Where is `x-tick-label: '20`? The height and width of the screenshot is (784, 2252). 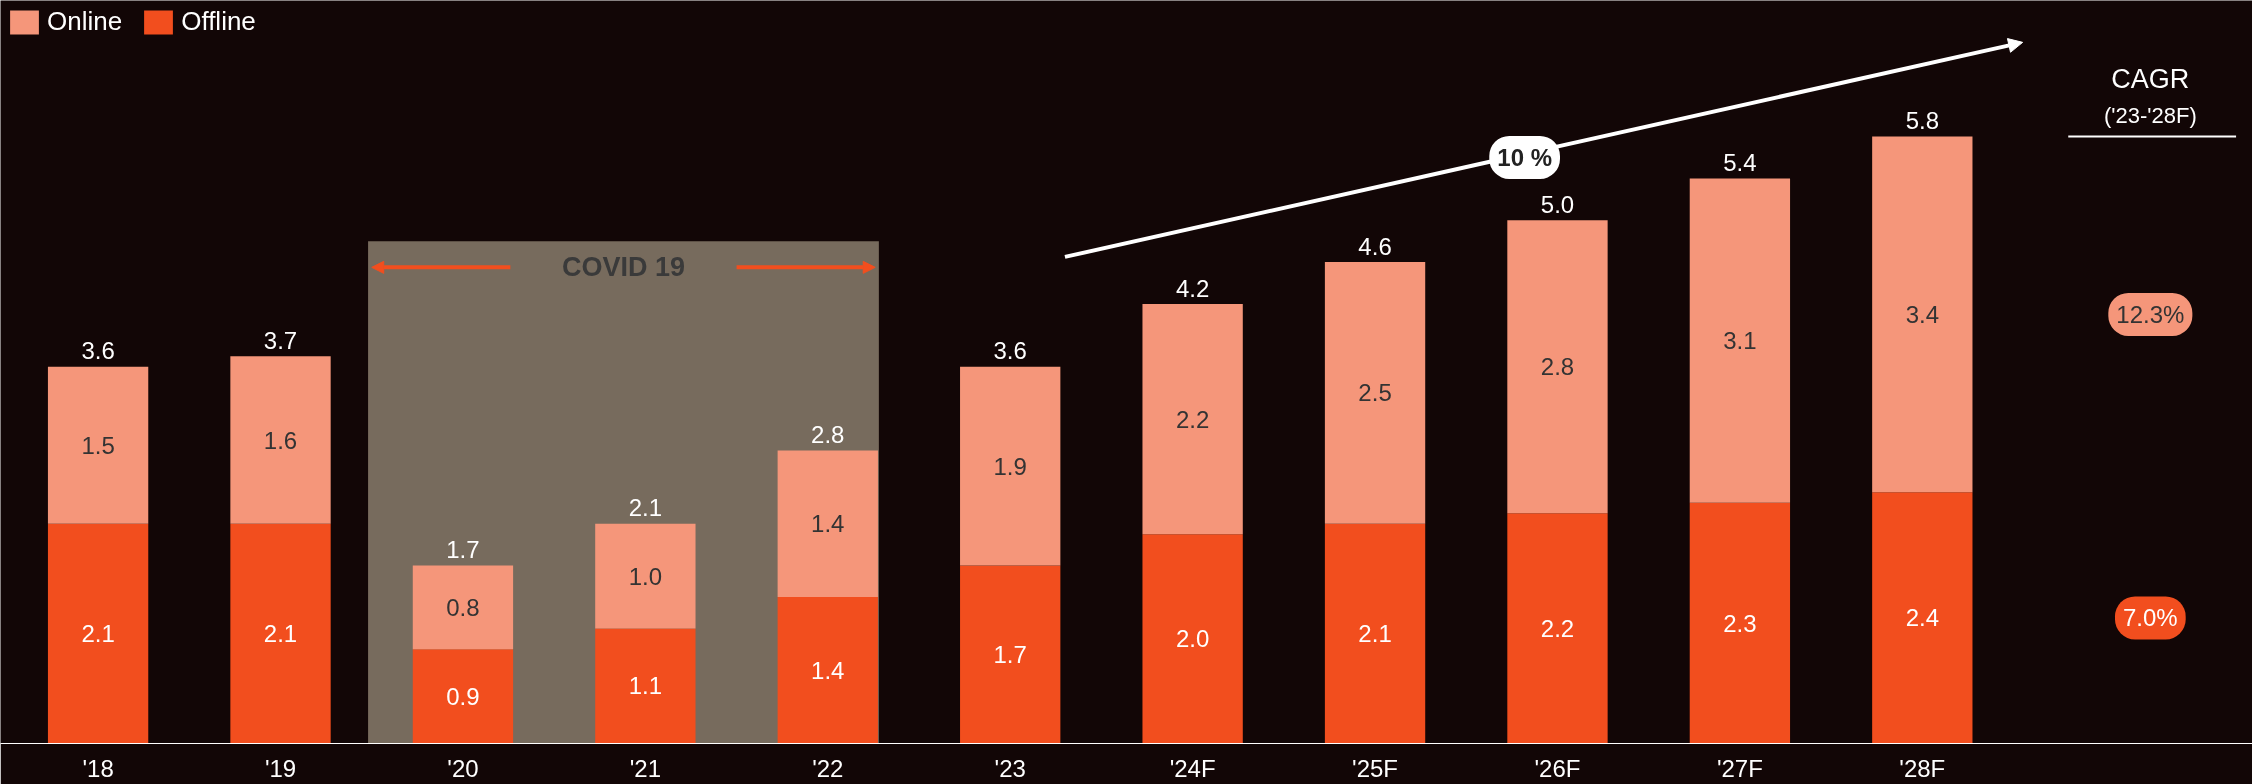
x-tick-label: '20 is located at coordinates (463, 768).